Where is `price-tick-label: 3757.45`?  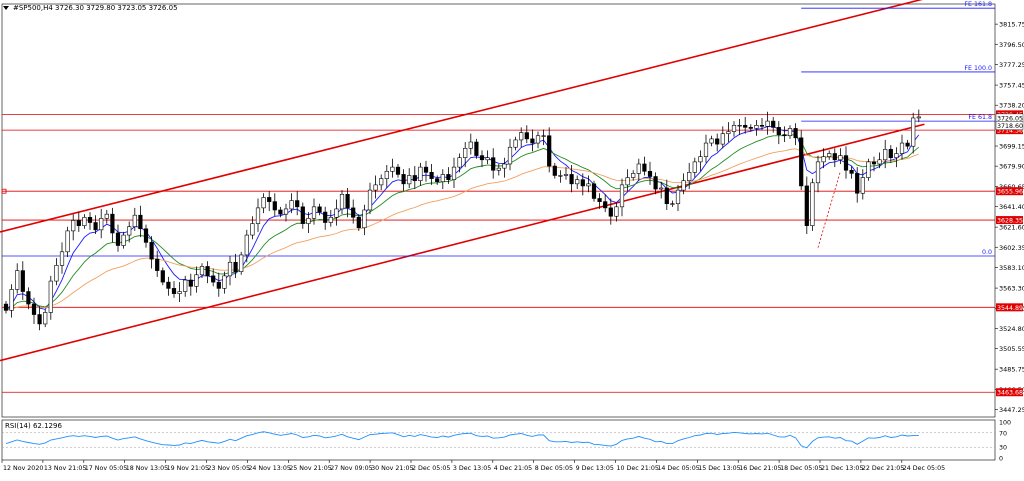 price-tick-label: 3757.45 is located at coordinates (1011, 86).